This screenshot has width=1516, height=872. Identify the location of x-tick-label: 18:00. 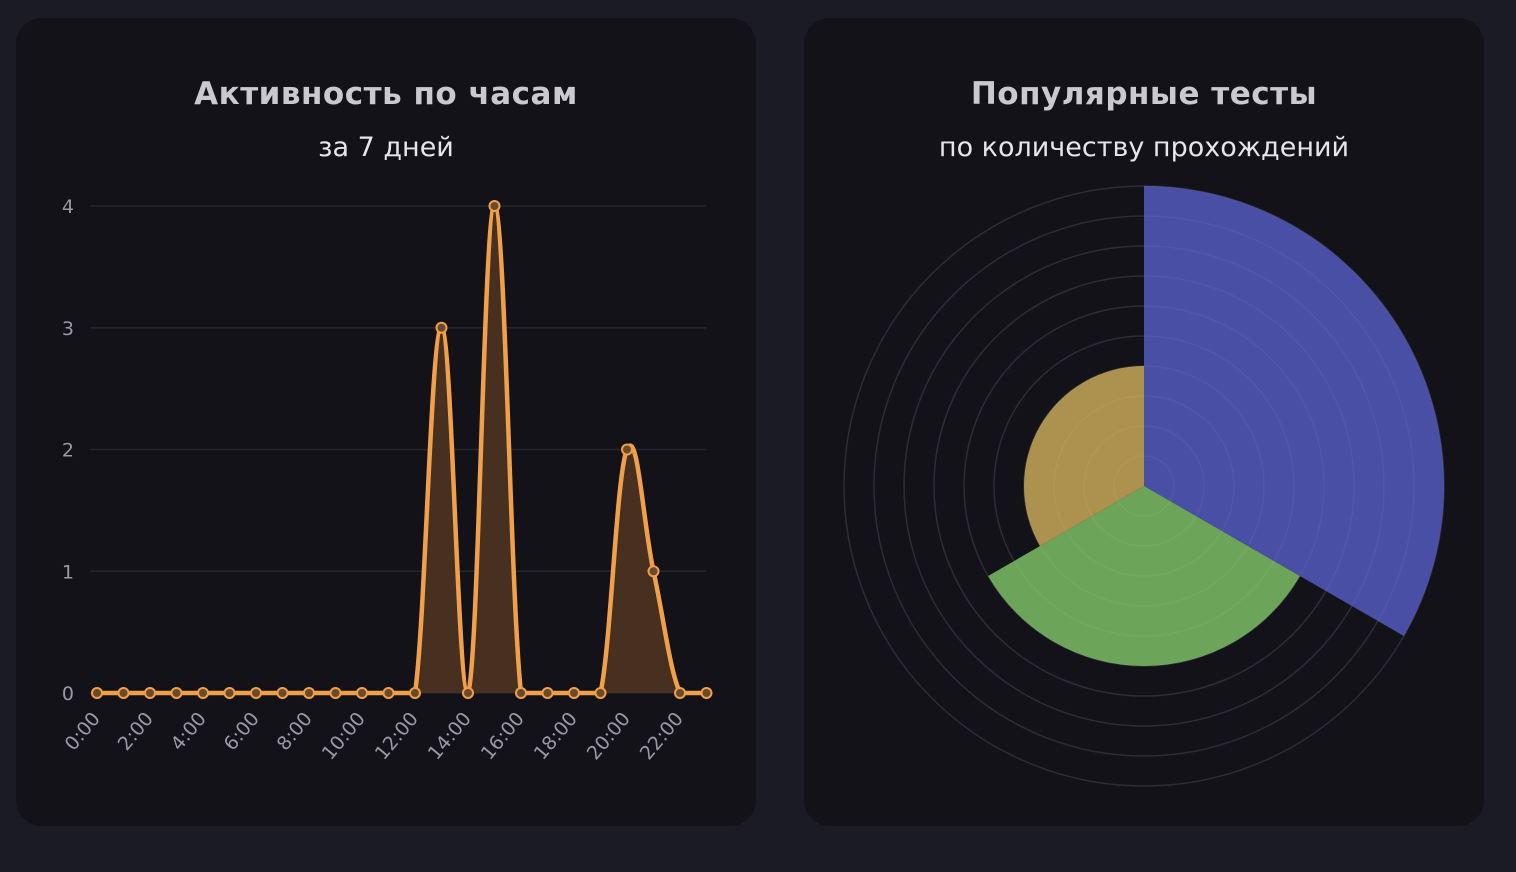
(556, 736).